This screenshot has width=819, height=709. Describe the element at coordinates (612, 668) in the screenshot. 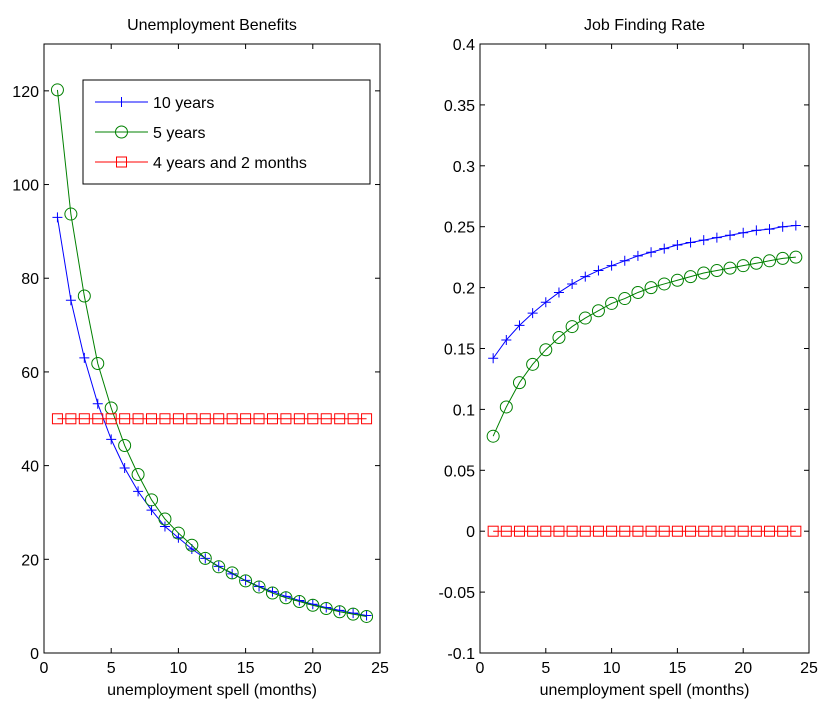

I see `x-tick-label: 10` at that location.